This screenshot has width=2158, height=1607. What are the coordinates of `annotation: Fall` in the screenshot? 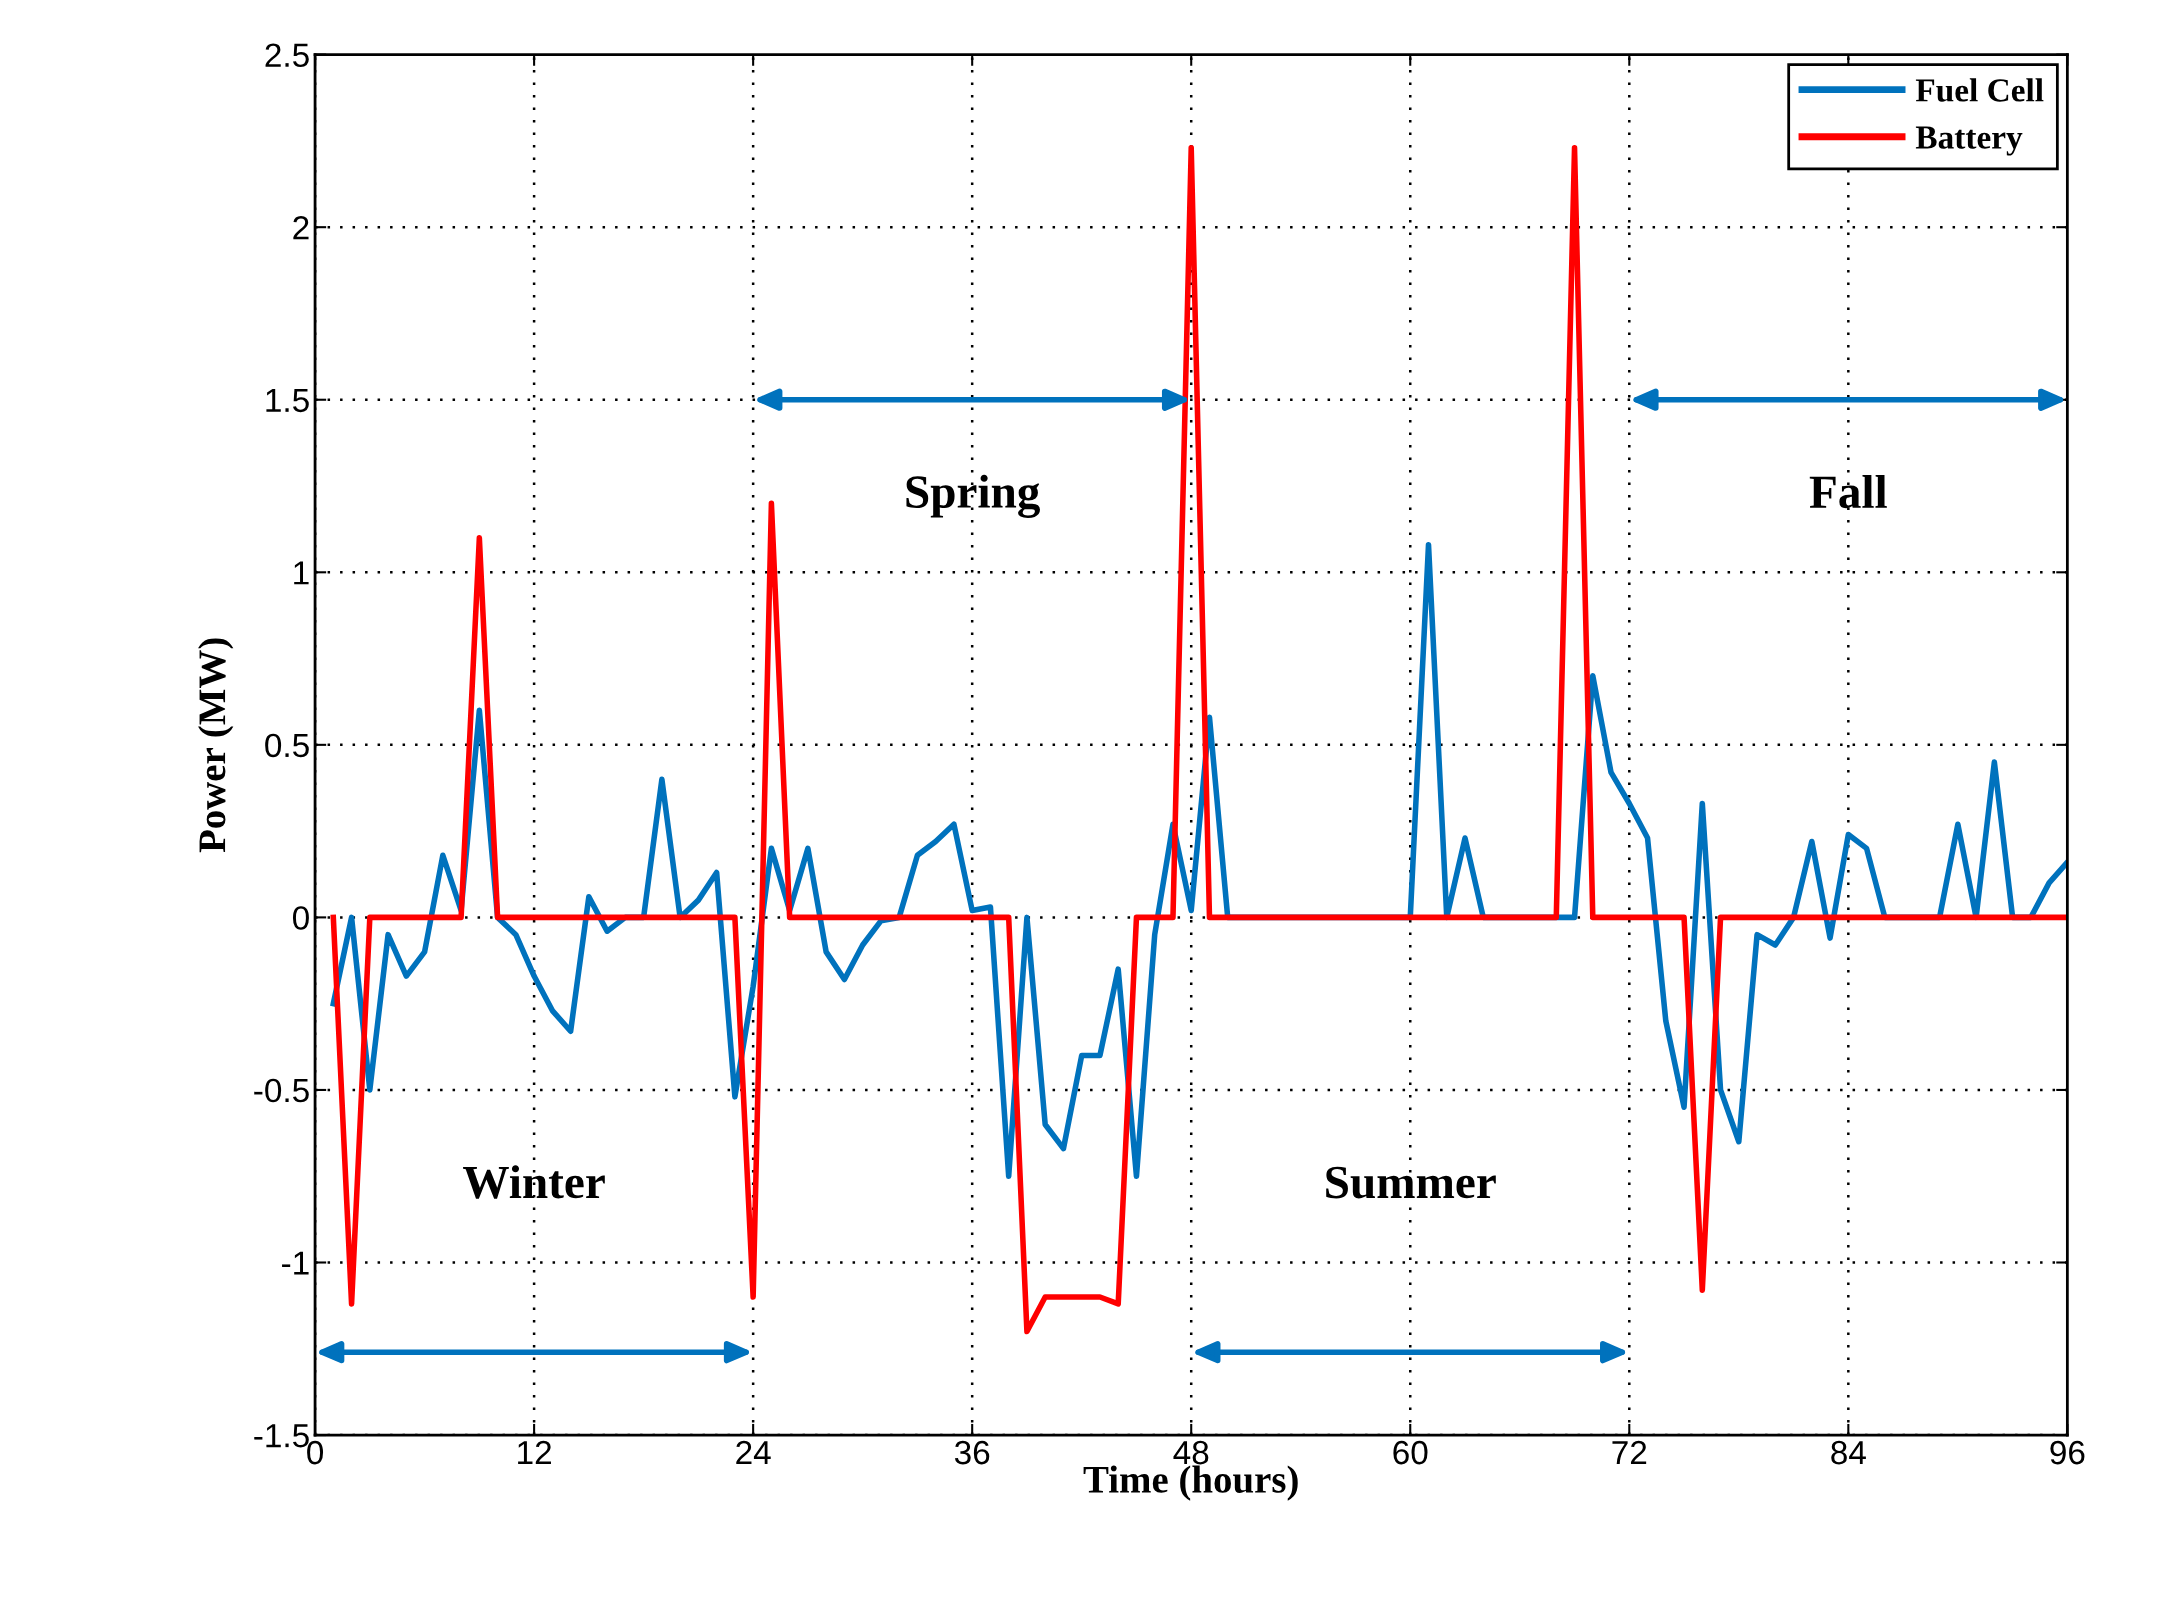 It's located at (1848, 491).